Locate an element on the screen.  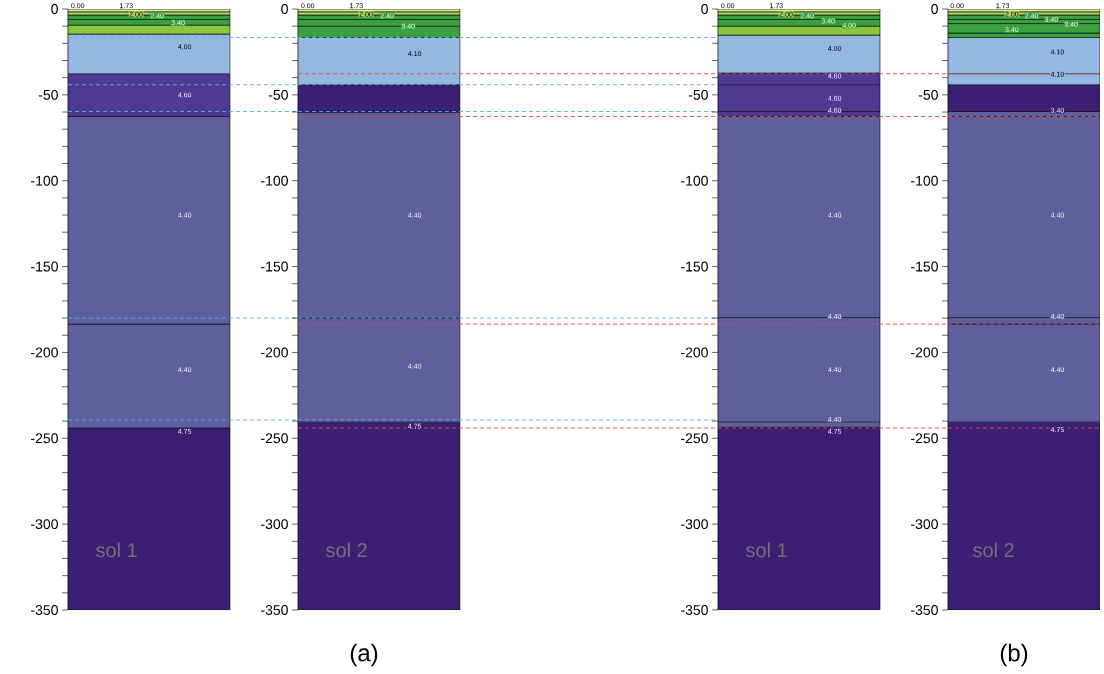
text: (b) is located at coordinates (1014, 655).